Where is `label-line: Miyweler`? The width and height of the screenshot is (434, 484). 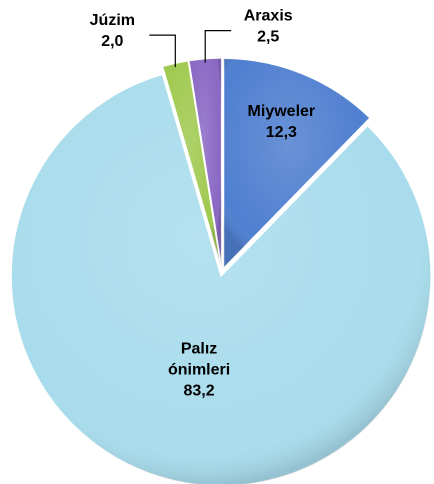
label-line: Miyweler is located at coordinates (282, 111).